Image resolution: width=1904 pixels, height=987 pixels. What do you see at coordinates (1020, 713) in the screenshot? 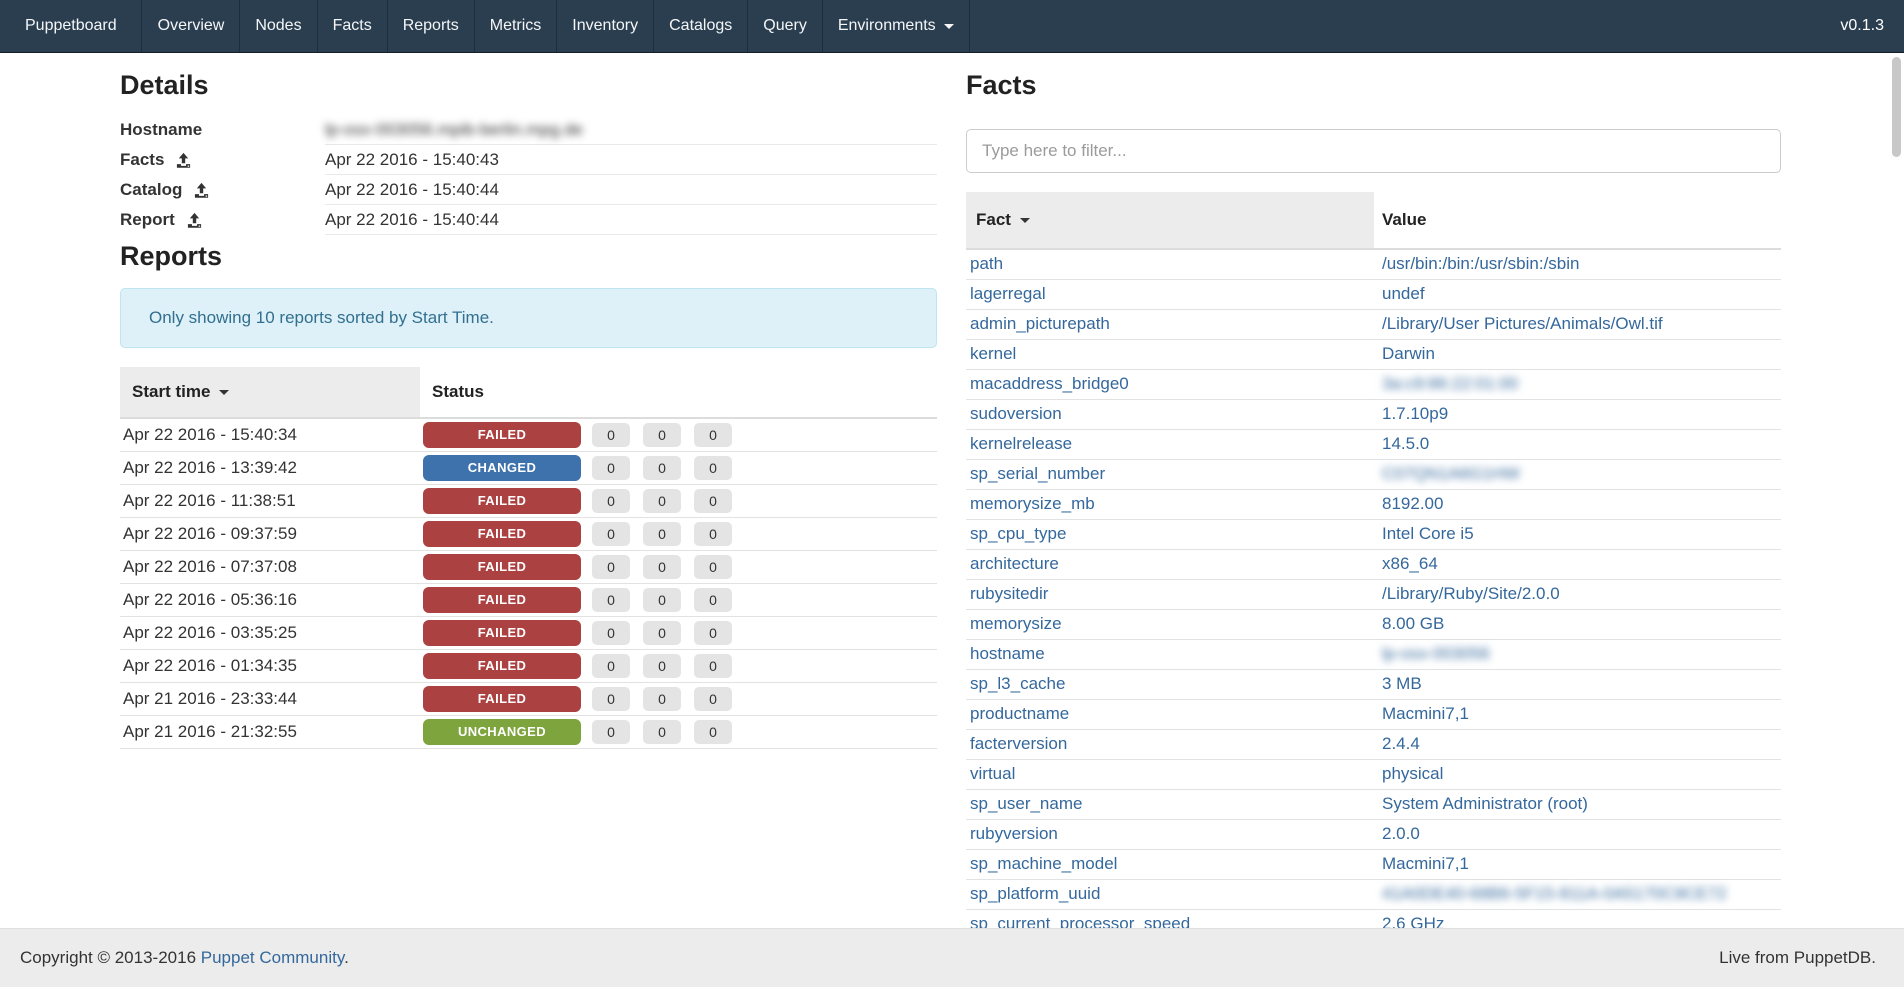
I see `fact-name-link: productname` at bounding box center [1020, 713].